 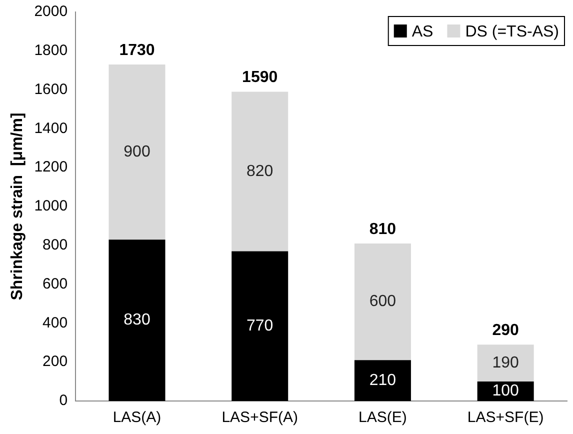 I want to click on y-tick-label: 2000, so click(x=51, y=11).